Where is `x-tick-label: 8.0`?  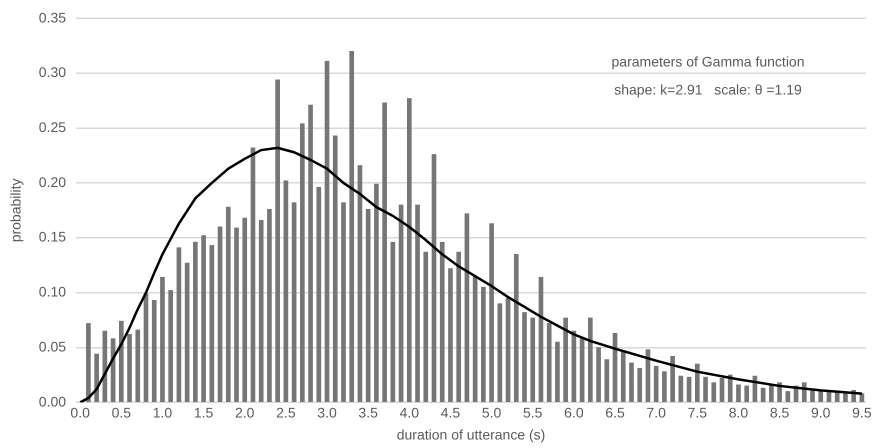 x-tick-label: 8.0 is located at coordinates (738, 412).